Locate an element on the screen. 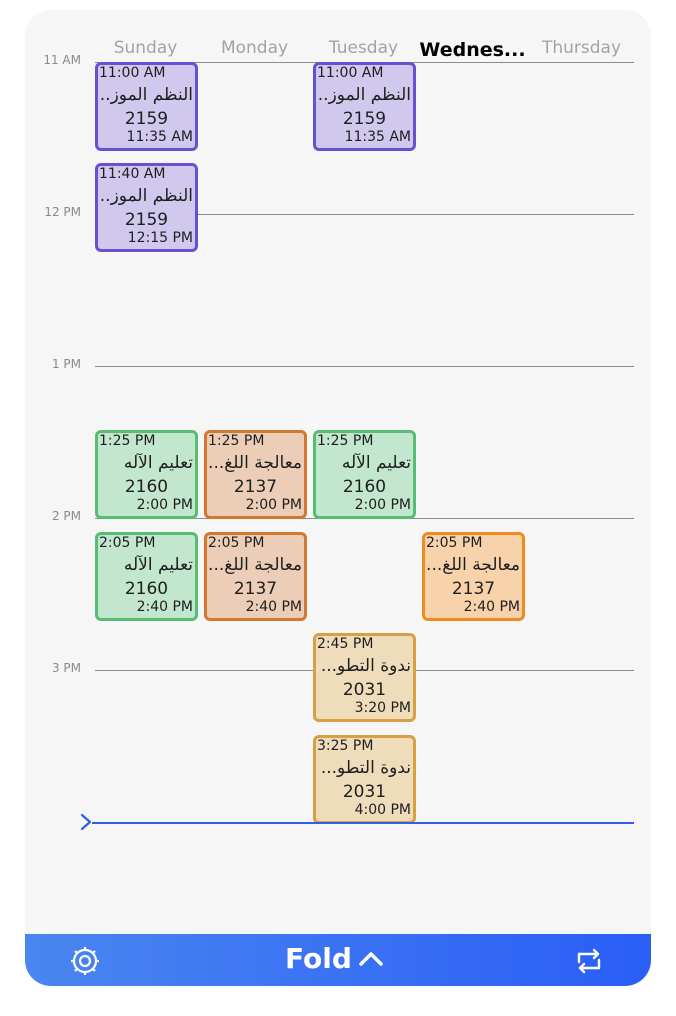 This screenshot has height=1016, width=676. fold-button: Fold is located at coordinates (334, 958).